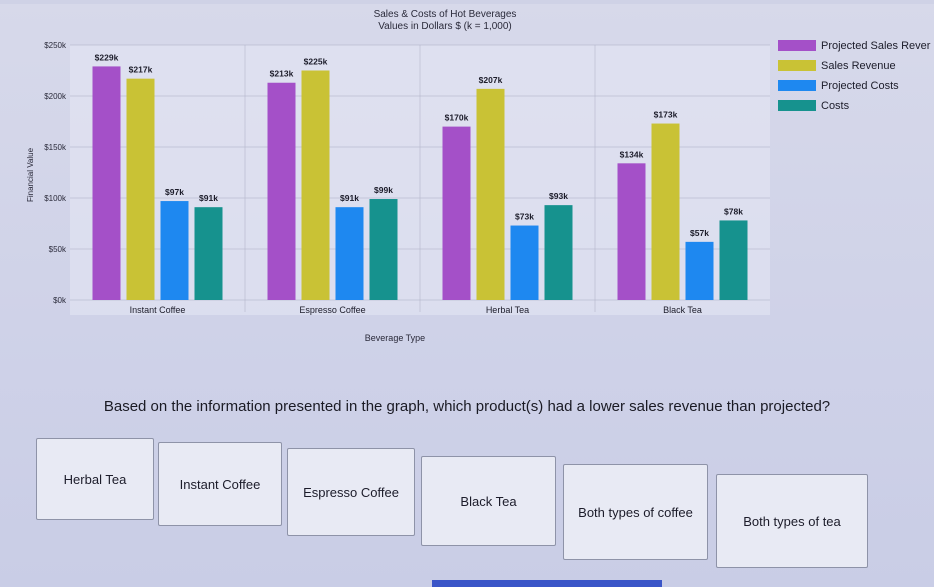  I want to click on x-tick-label: Instant Coffee, so click(158, 310).